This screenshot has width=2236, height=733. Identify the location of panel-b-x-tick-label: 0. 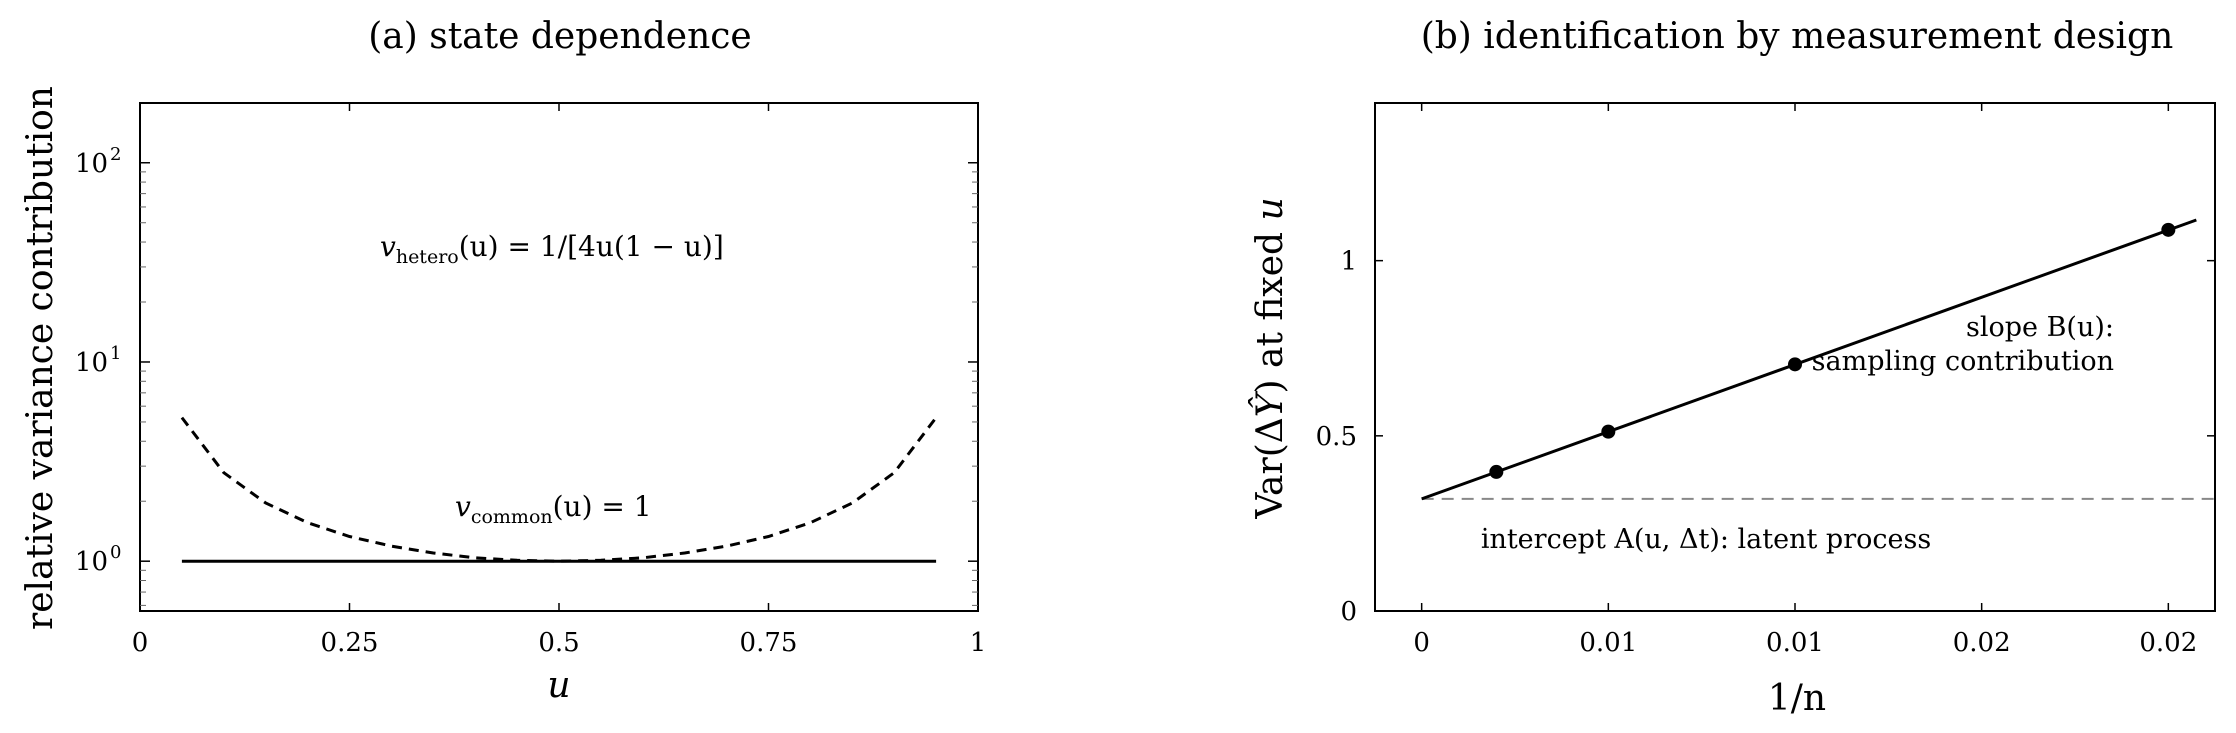
(1421, 643).